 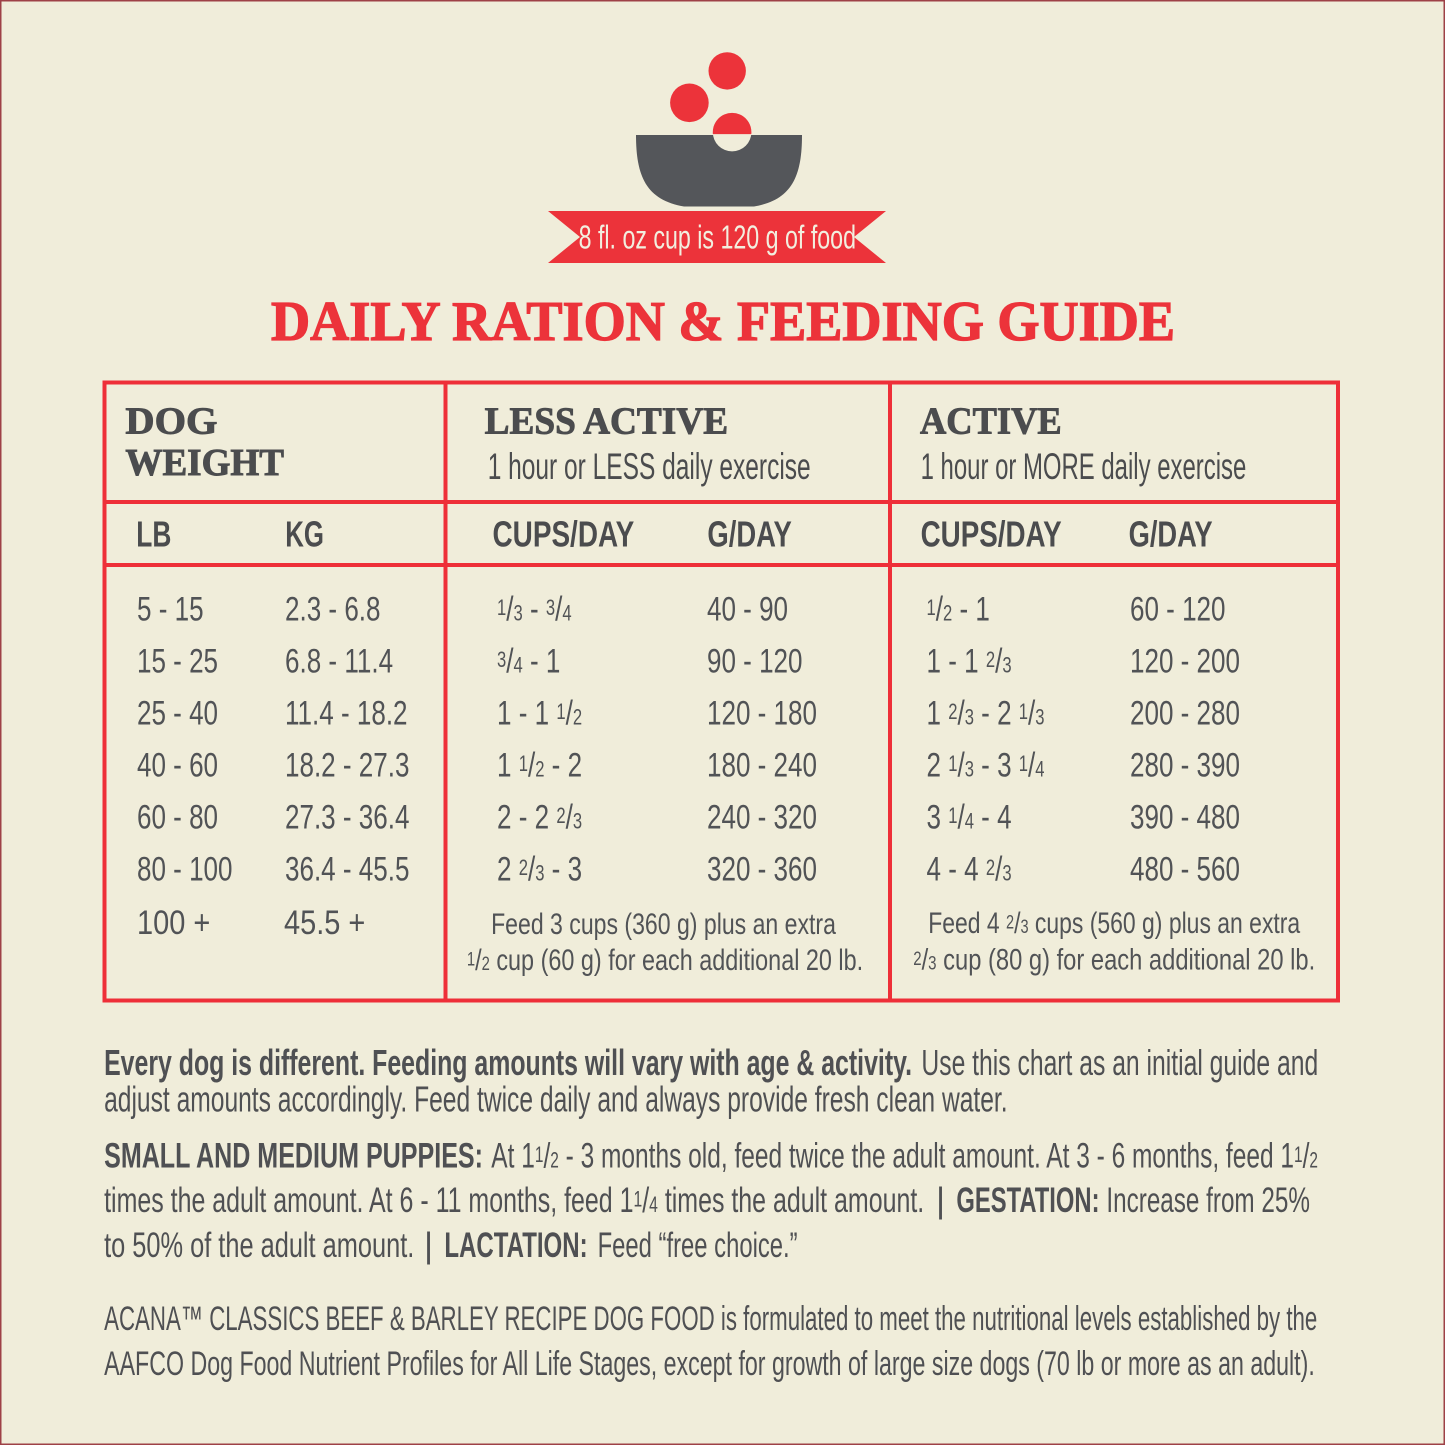 I want to click on svg-text:Feed 3 cups (360 g) plus an ex: Feed 3 cups (360 g) plus an extra, so click(x=663, y=924).